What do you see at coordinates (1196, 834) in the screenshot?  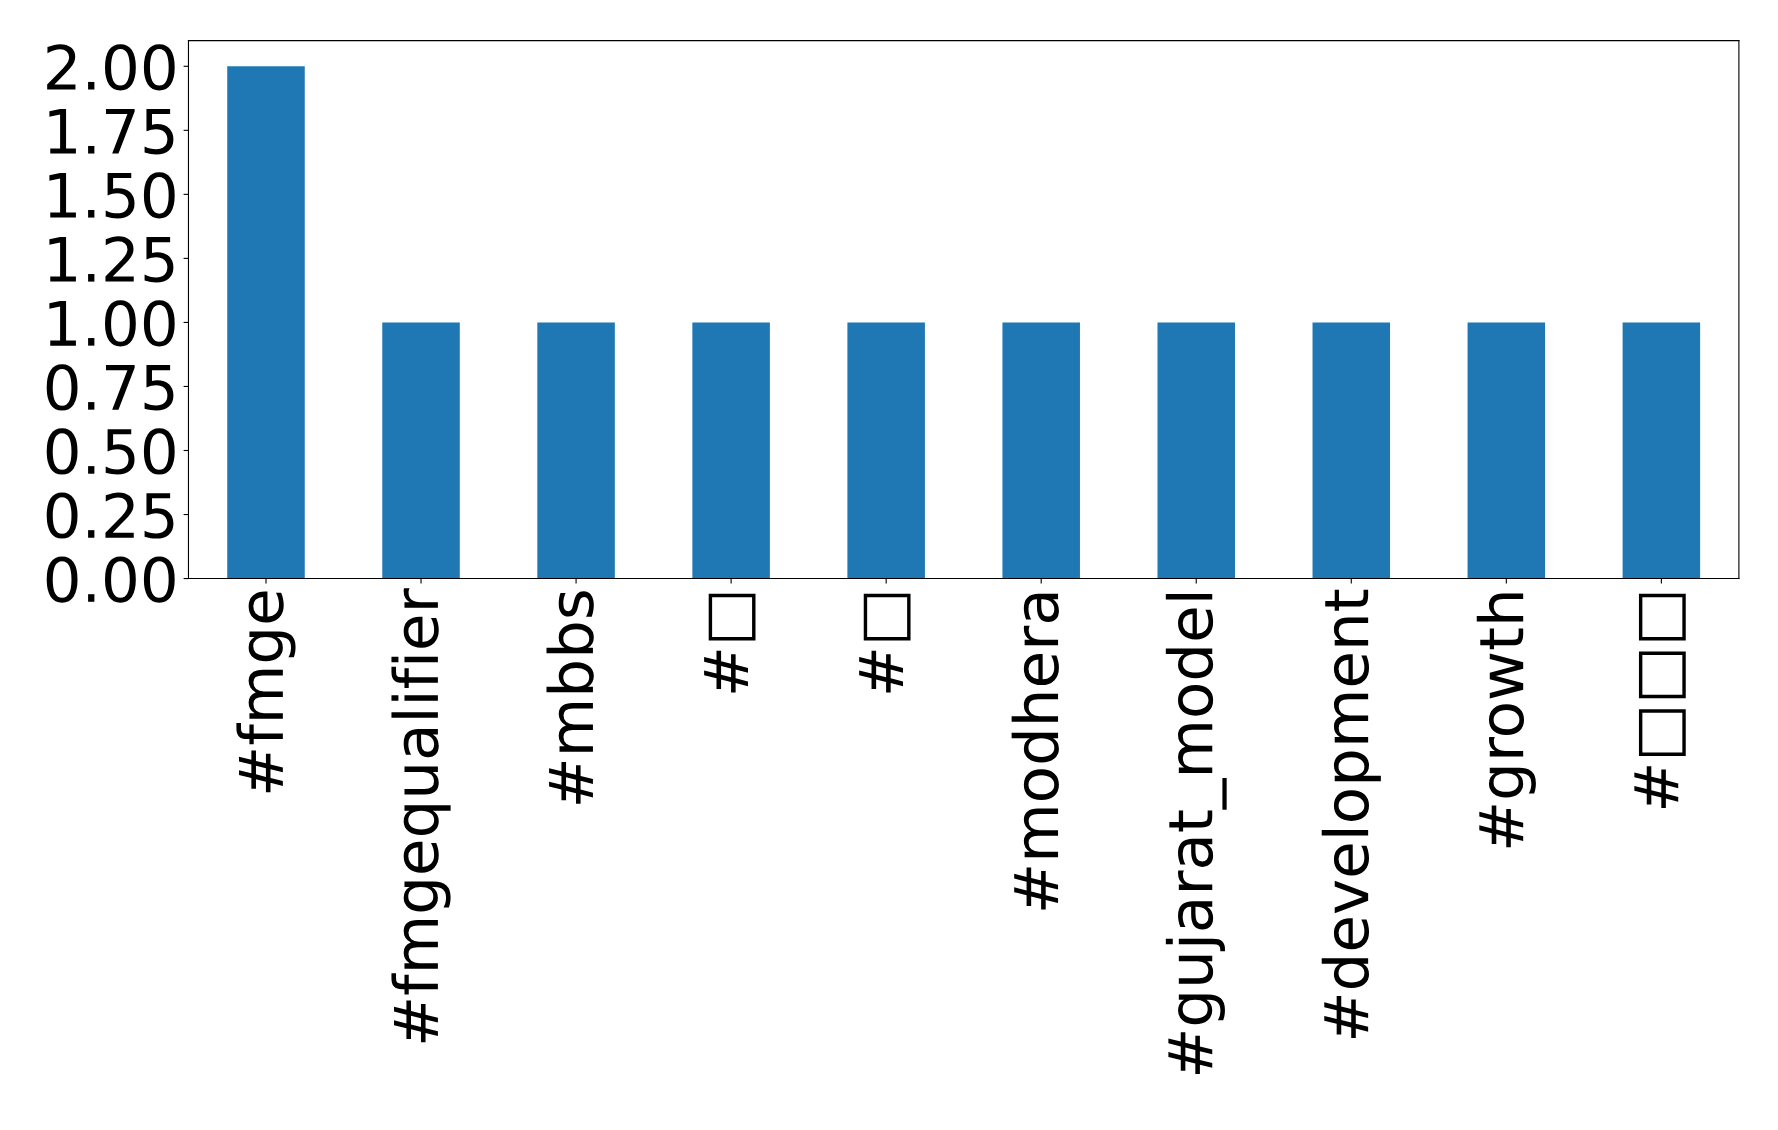 I see `x-tick-label: #gujarat_model` at bounding box center [1196, 834].